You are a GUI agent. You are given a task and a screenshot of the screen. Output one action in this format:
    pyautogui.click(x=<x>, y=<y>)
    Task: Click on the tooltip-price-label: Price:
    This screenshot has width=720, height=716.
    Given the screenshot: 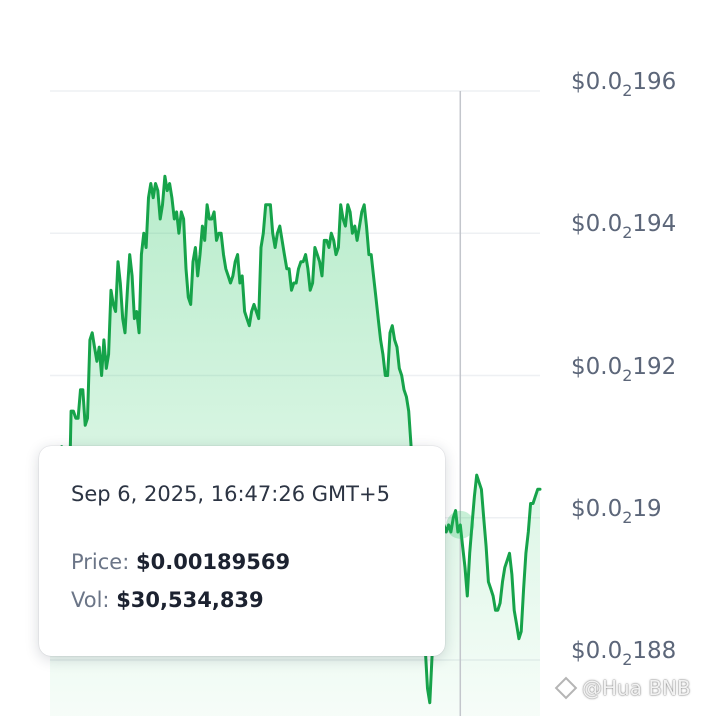 What is the action you would take?
    pyautogui.click(x=100, y=562)
    